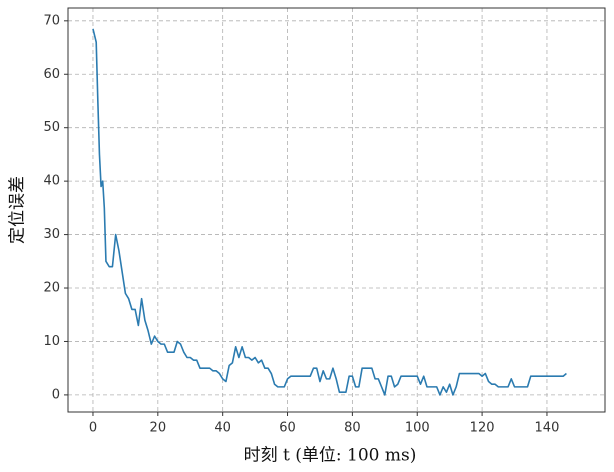  Describe the element at coordinates (51, 288) in the screenshot. I see `y-tick-label: 20` at that location.